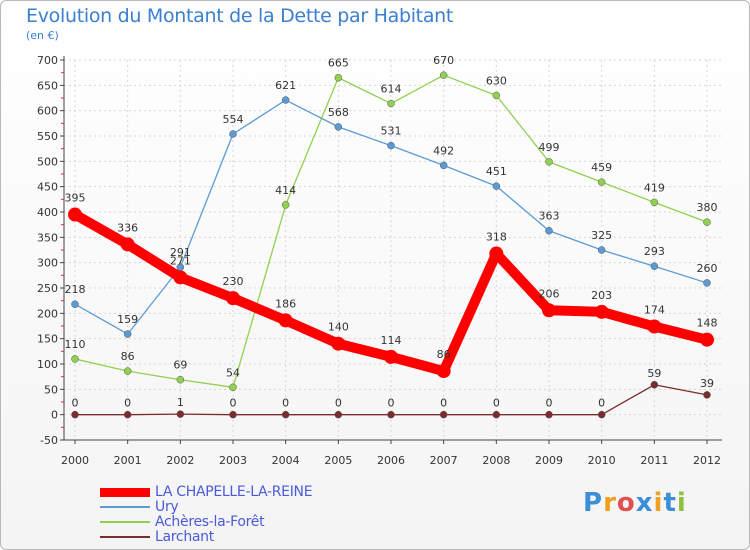 This screenshot has width=750, height=550. Describe the element at coordinates (654, 460) in the screenshot. I see `x-tick-label: 2011` at that location.